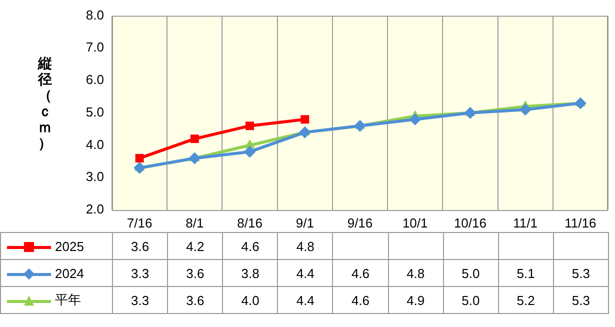 The width and height of the screenshot is (615, 327). What do you see at coordinates (95, 176) in the screenshot?
I see `y-tick-label: 3.0` at bounding box center [95, 176].